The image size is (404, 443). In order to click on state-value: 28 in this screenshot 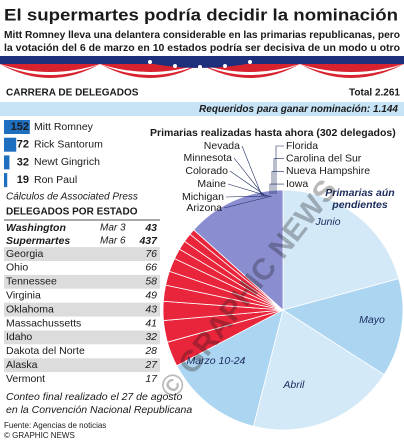, I will do `click(150, 351)`.